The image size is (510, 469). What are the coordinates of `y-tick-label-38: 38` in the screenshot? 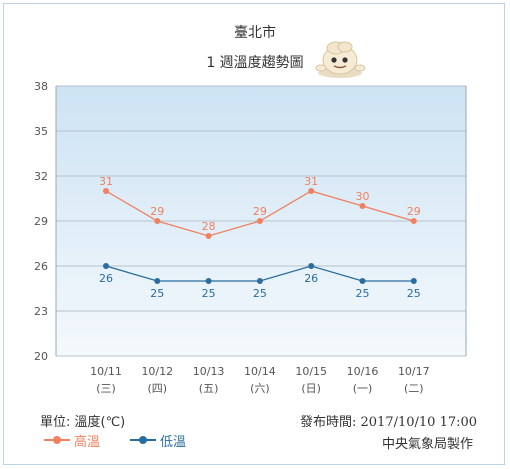 It's located at (41, 86).